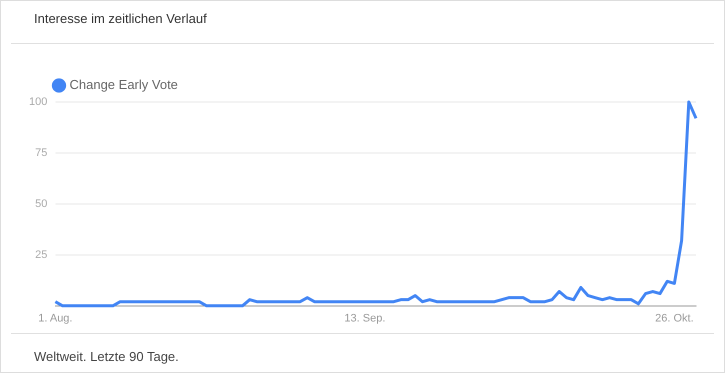  I want to click on y-tick-label: 100, so click(38, 102).